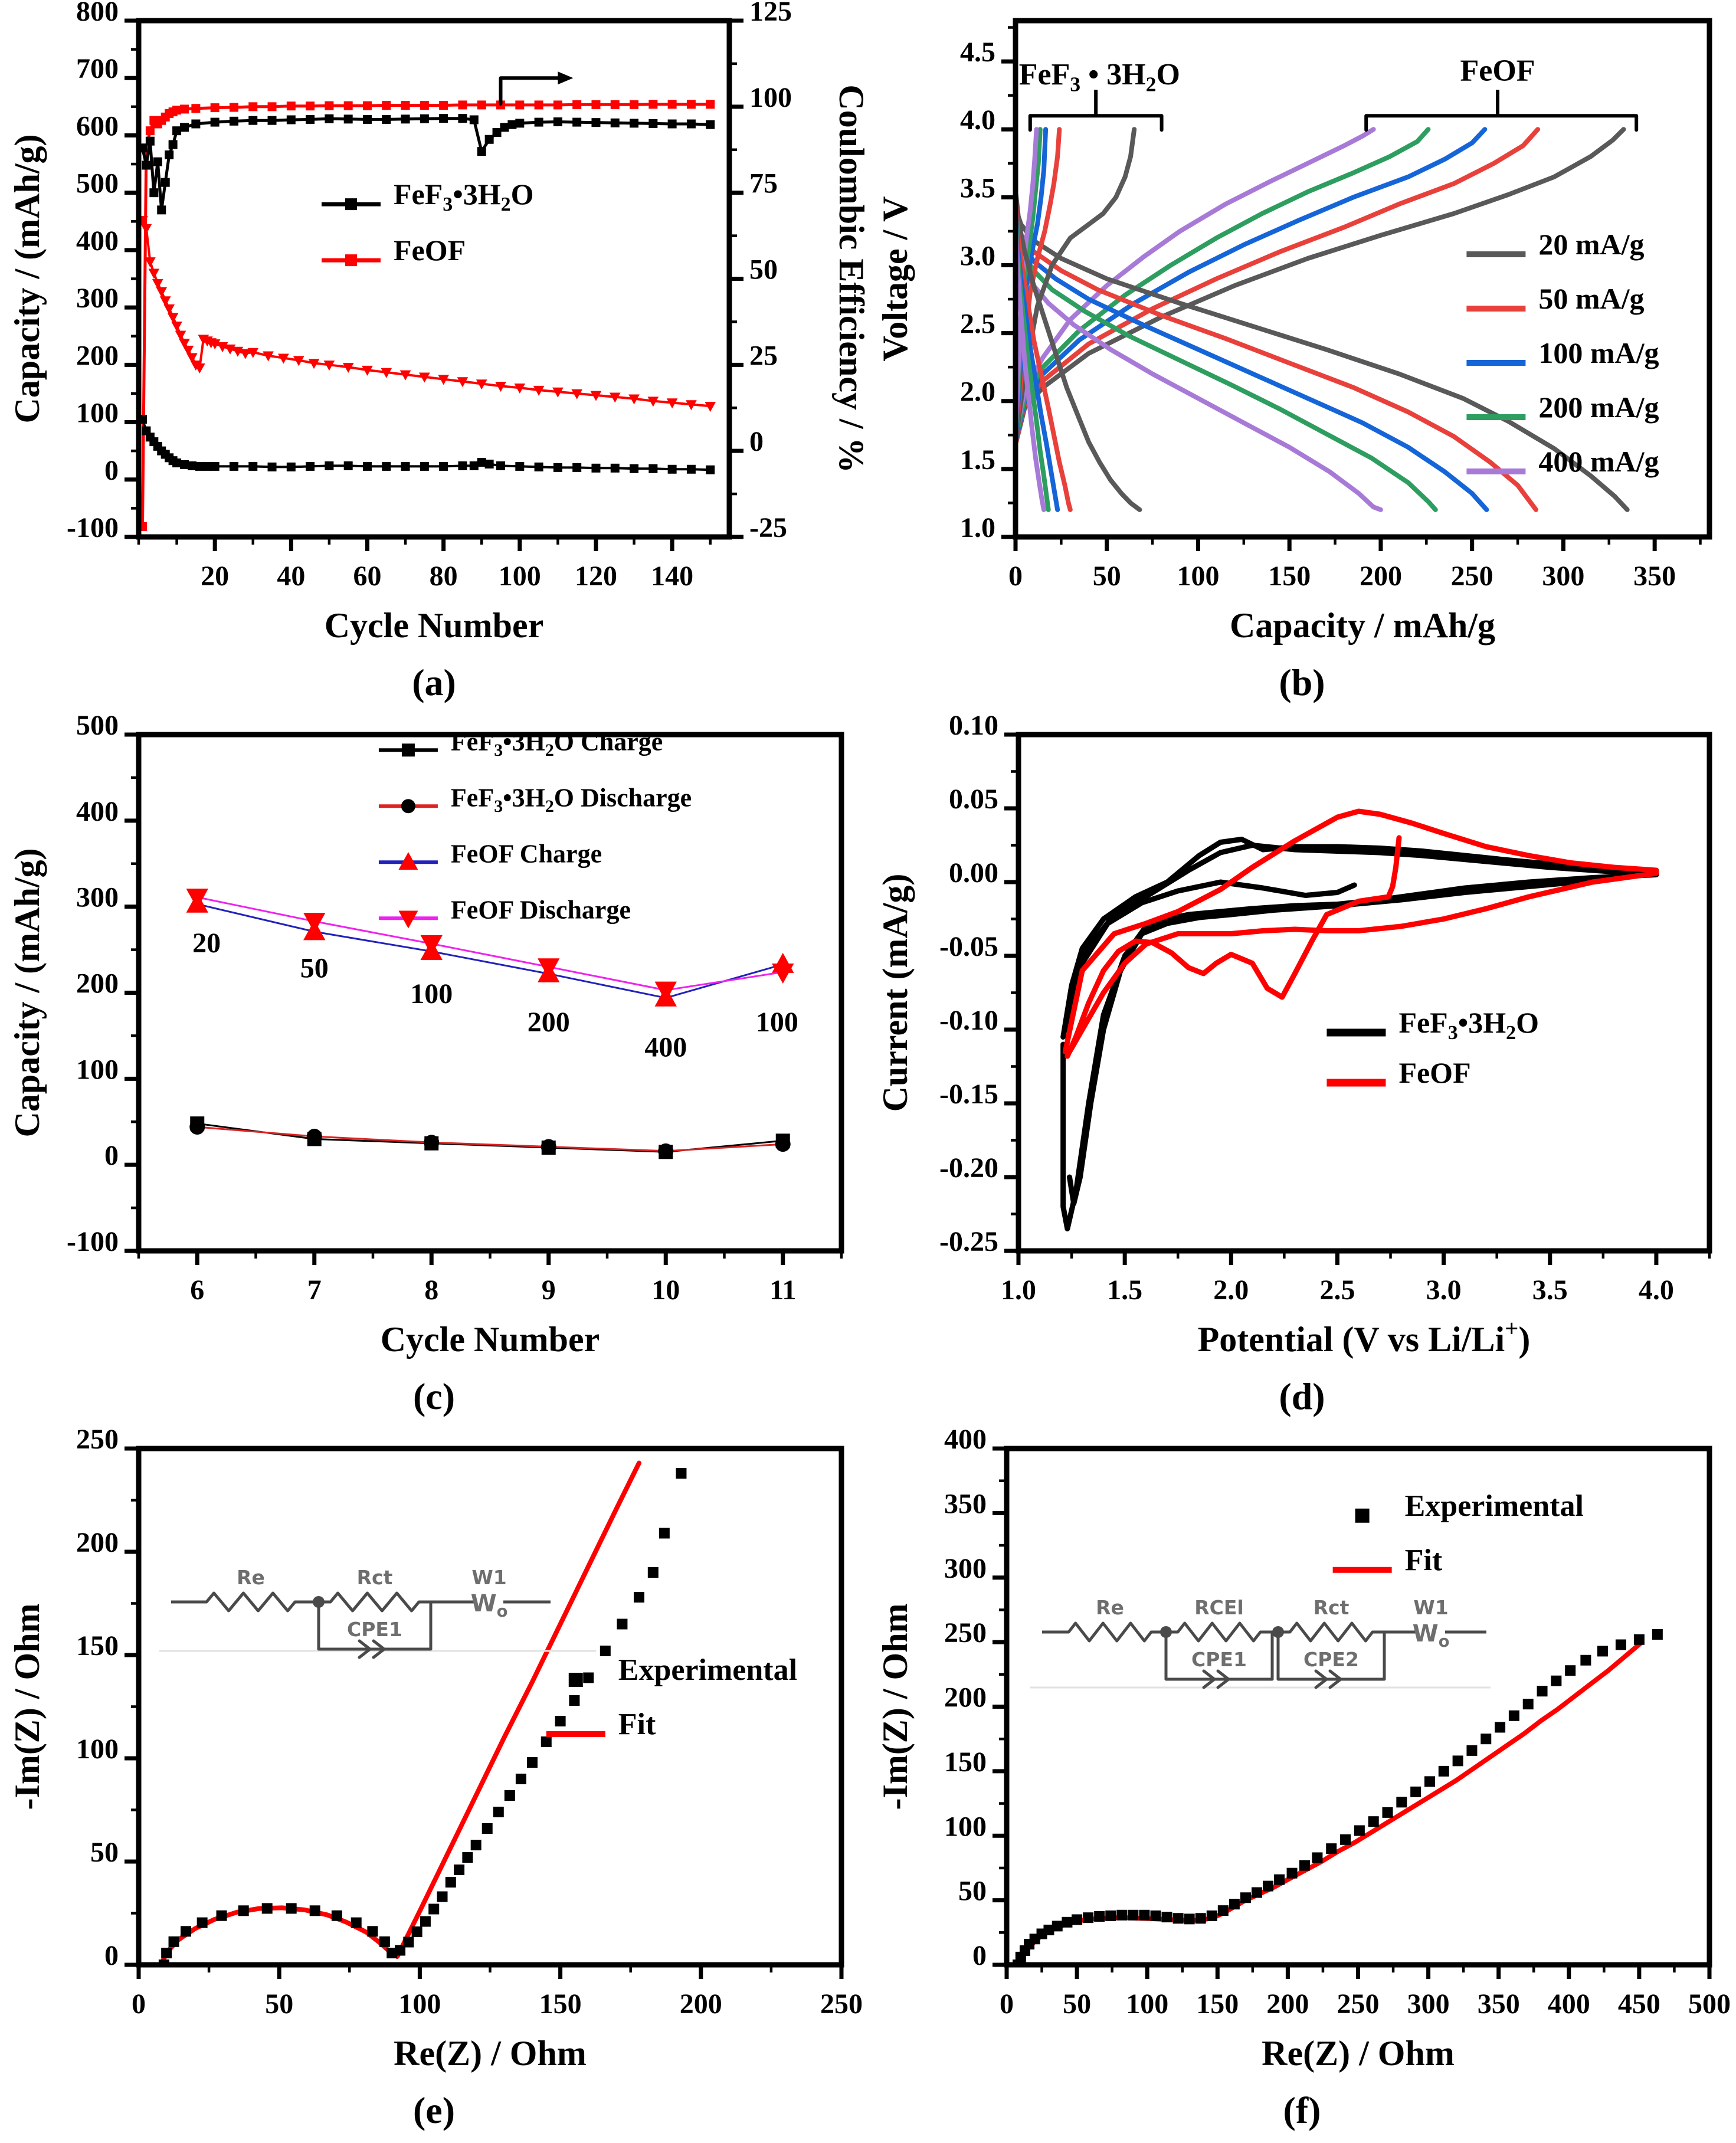 Image resolution: width=1736 pixels, height=2143 pixels. Describe the element at coordinates (1598, 461) in the screenshot. I see `legend-label: 400 mA/g` at that location.